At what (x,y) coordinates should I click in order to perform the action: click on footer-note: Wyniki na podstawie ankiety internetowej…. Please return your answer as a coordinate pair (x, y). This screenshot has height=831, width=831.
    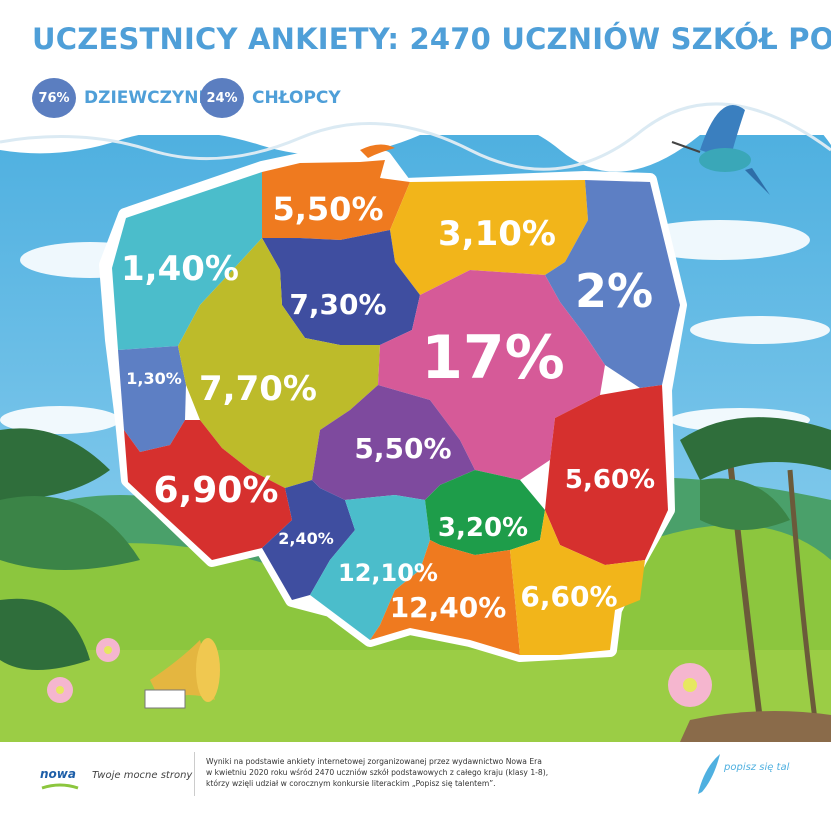
    Looking at the image, I should click on (396, 772).